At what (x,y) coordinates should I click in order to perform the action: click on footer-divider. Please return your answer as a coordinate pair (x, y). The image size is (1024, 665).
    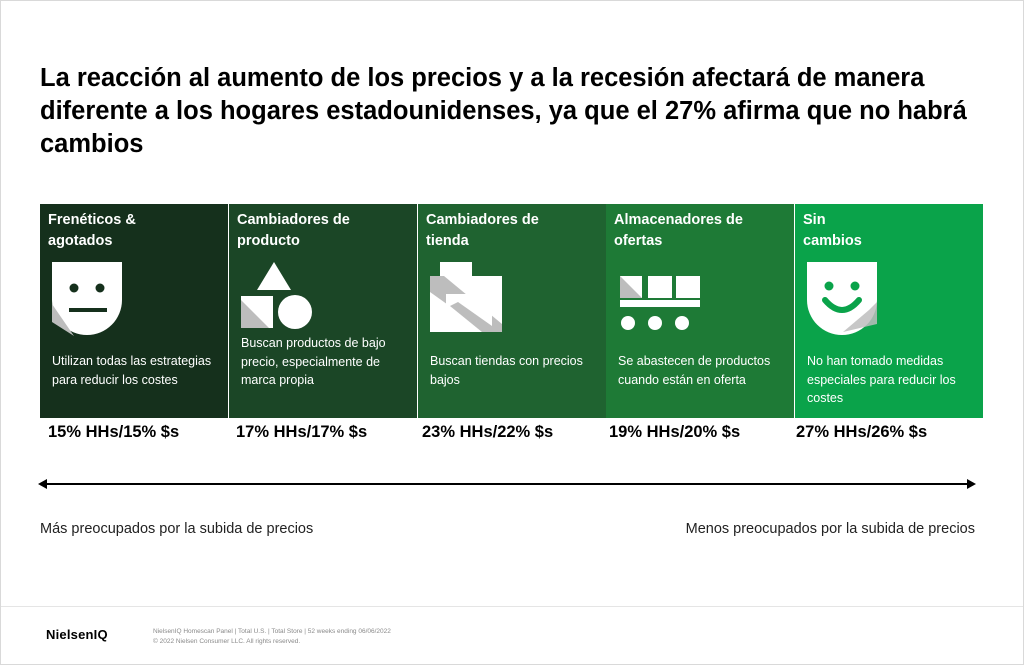
    Looking at the image, I should click on (512, 606).